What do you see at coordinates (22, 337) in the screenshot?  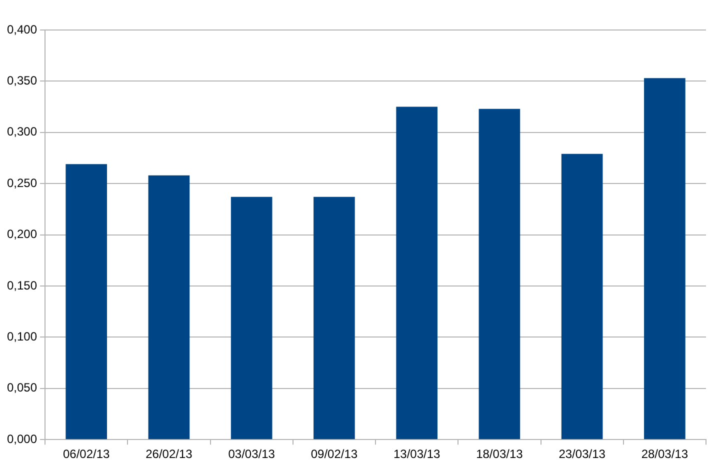 I see `y-tick-label: 0,100` at bounding box center [22, 337].